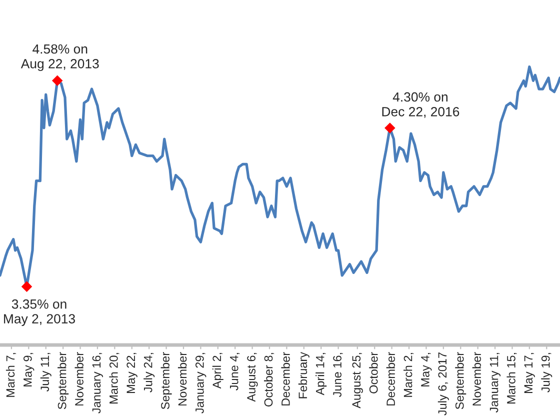  What do you see at coordinates (338, 375) in the screenshot?
I see `x-tick-label: June 16,` at bounding box center [338, 375].